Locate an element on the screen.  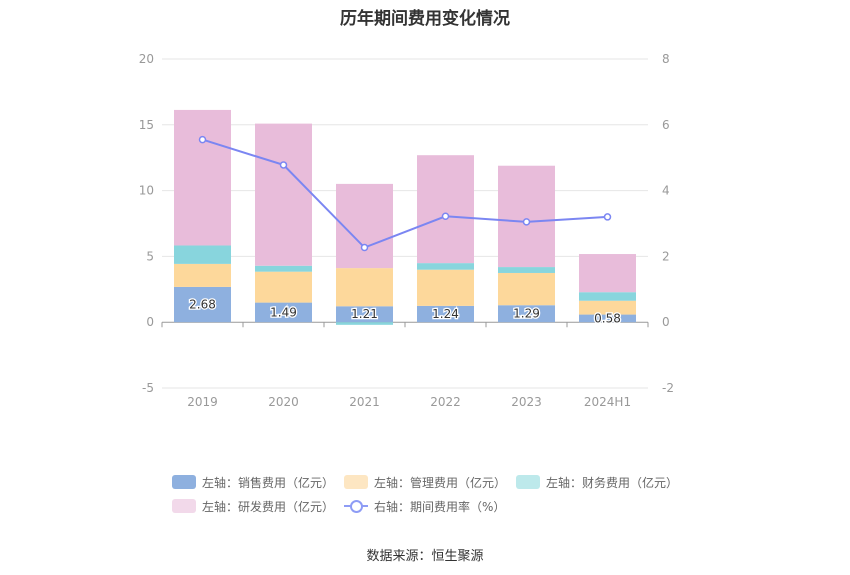
bar-finance-2021 is located at coordinates (364, 323).